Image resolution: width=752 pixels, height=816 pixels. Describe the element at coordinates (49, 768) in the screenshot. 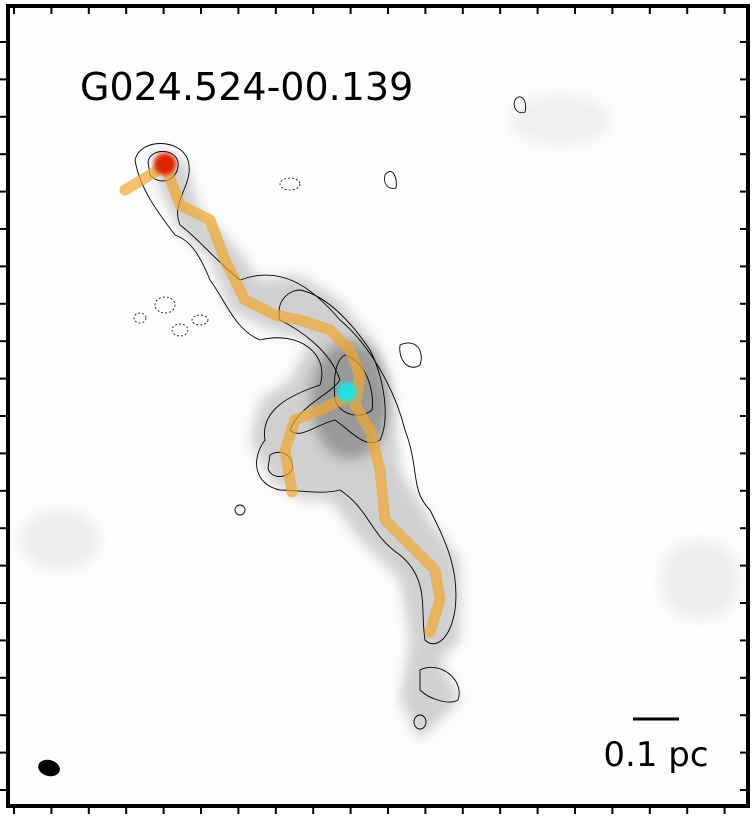

I see `beam` at that location.